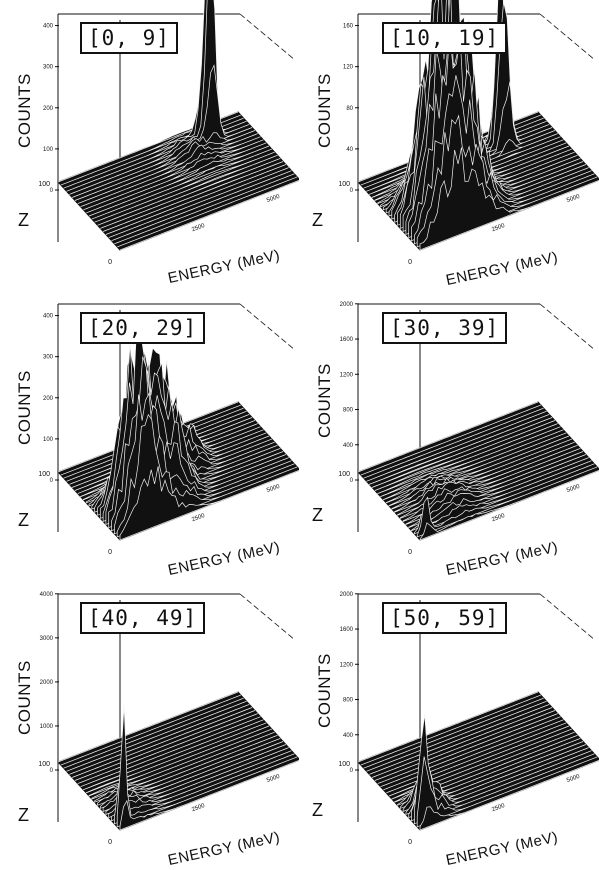 The height and width of the screenshot is (870, 599). What do you see at coordinates (23, 220) in the screenshot?
I see `panel-0-z-axis-label: Z` at bounding box center [23, 220].